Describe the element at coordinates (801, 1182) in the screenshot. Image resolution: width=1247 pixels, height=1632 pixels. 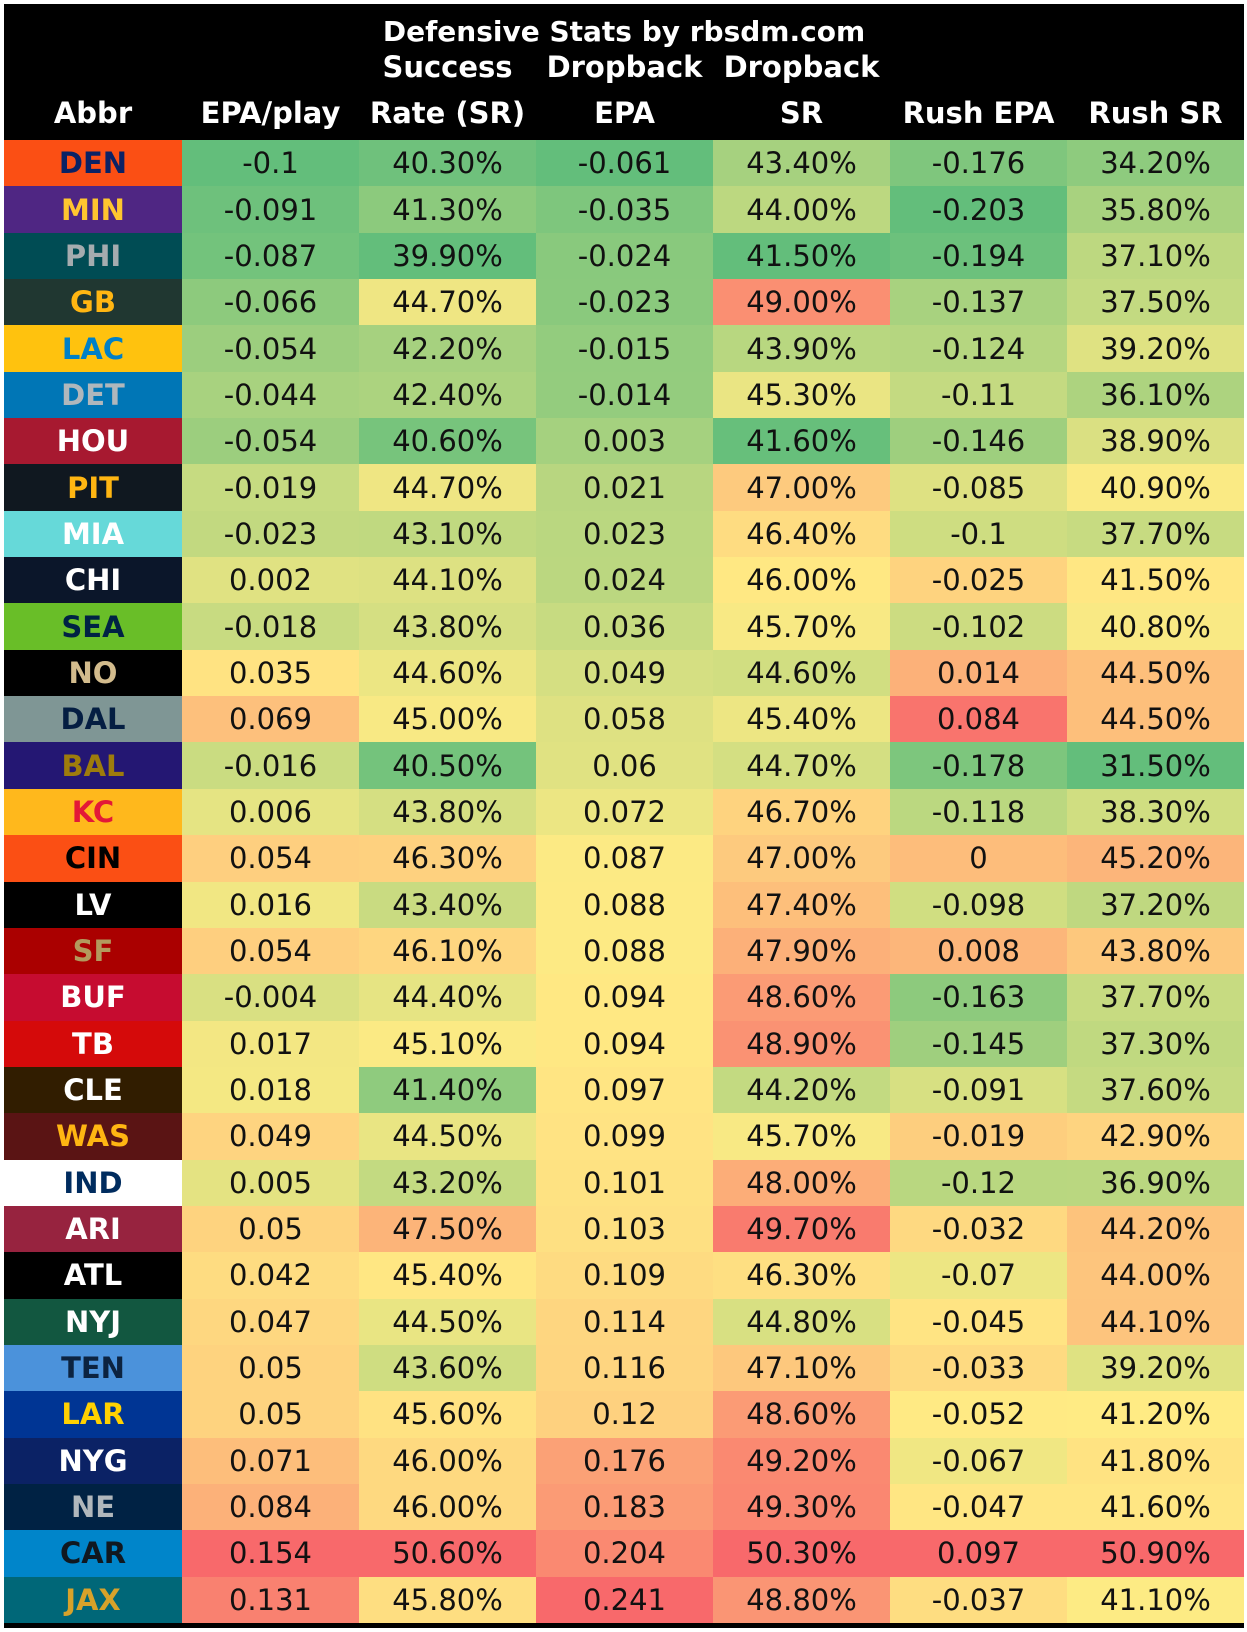
I see `dropback-sr-cell: 48.00%` at that location.